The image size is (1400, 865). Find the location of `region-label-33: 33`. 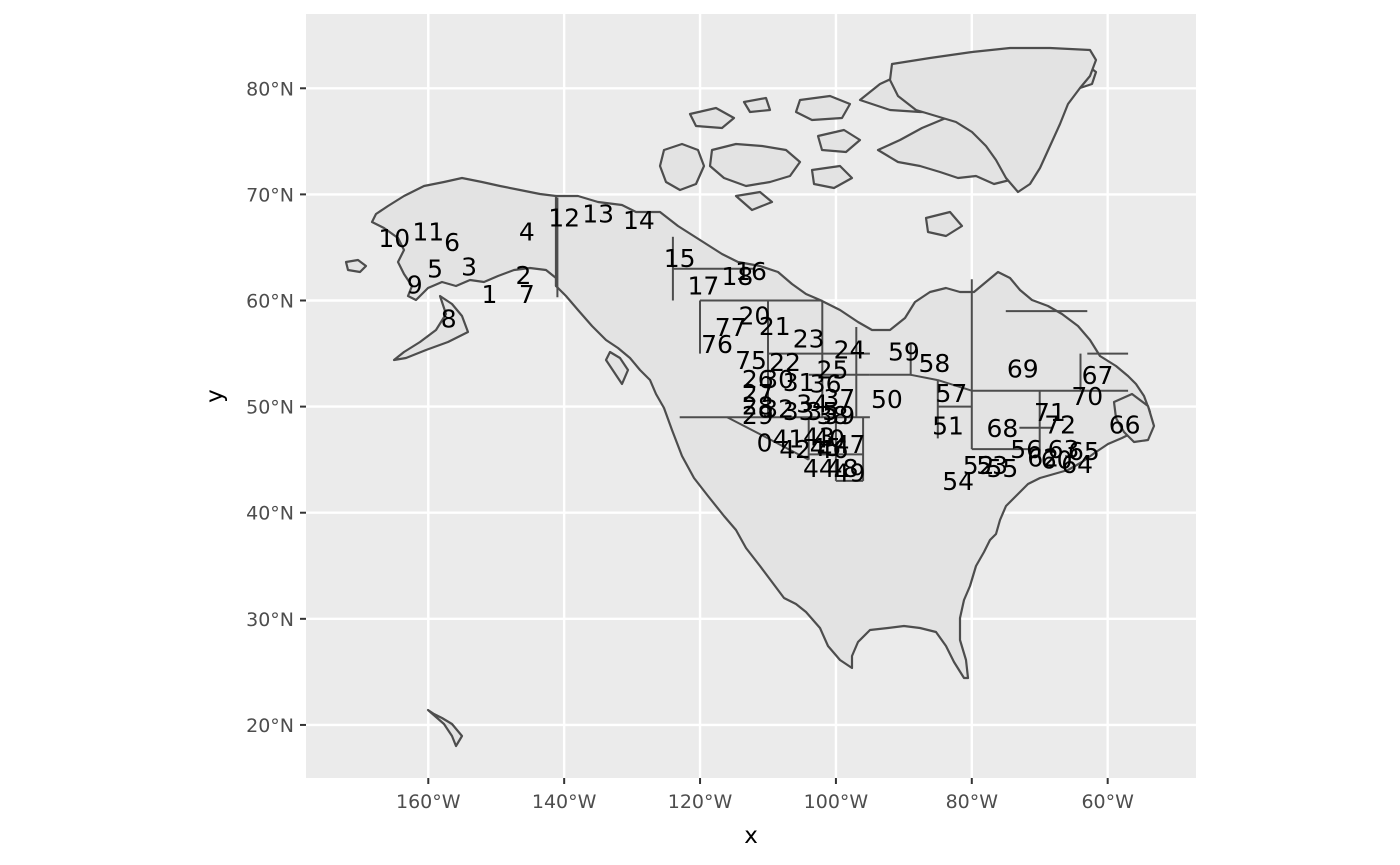

region-label-33: 33 is located at coordinates (799, 411).